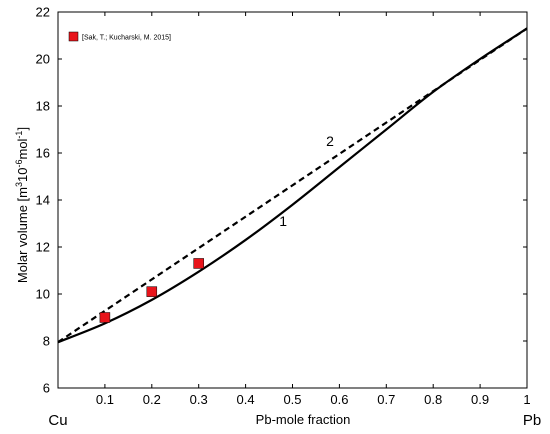  I want to click on y-axis-title: Molar volume [m310-6mol-1], so click(22, 205).